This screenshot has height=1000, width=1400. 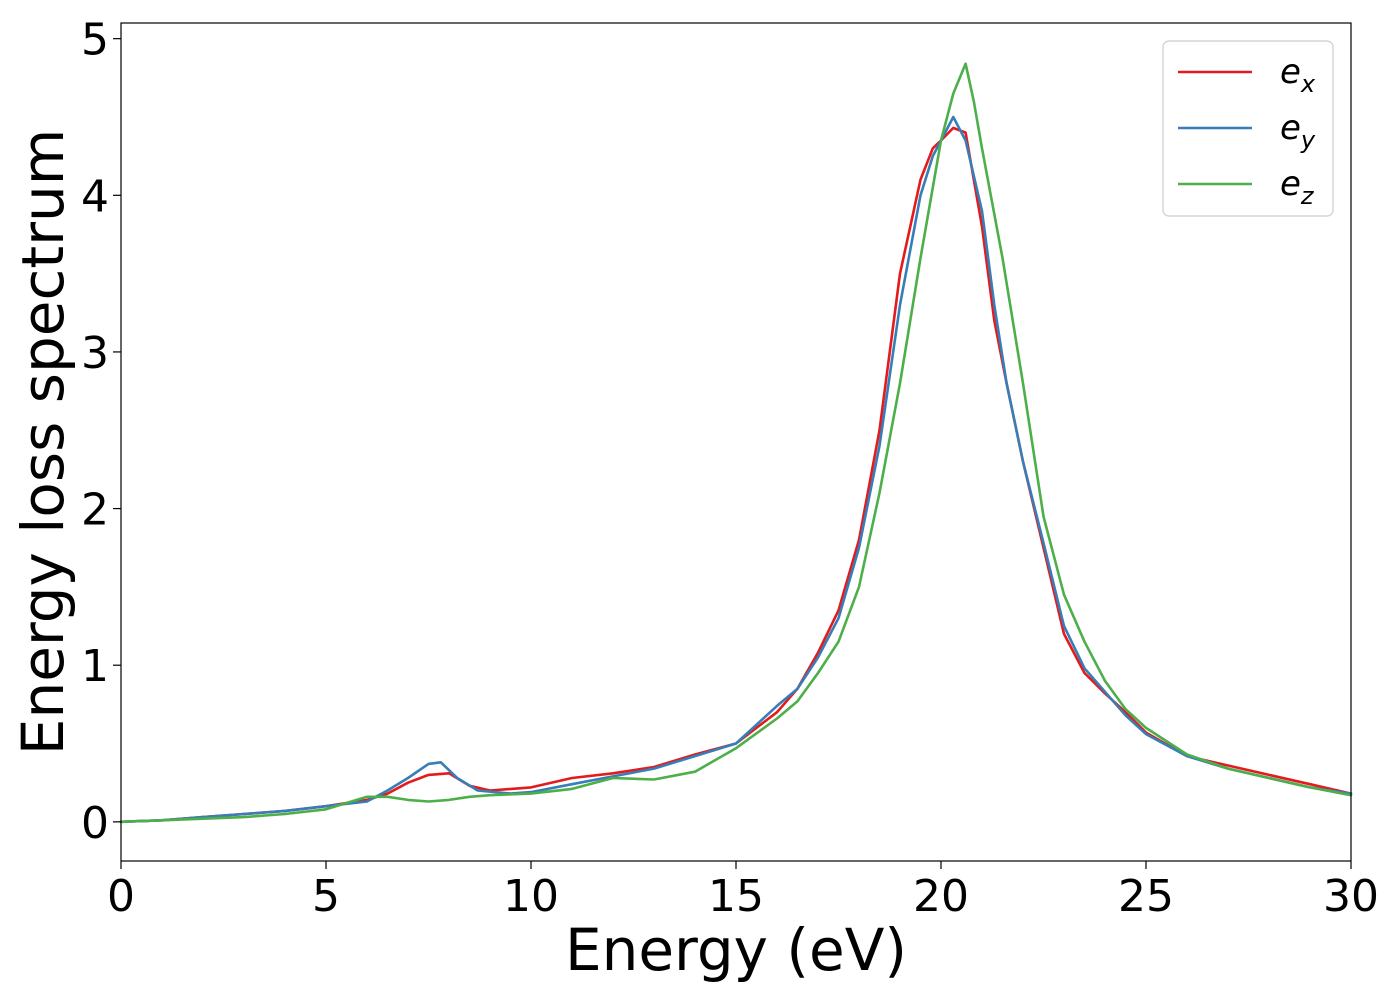 I want to click on legend-label-subscript: z, so click(x=1307, y=196).